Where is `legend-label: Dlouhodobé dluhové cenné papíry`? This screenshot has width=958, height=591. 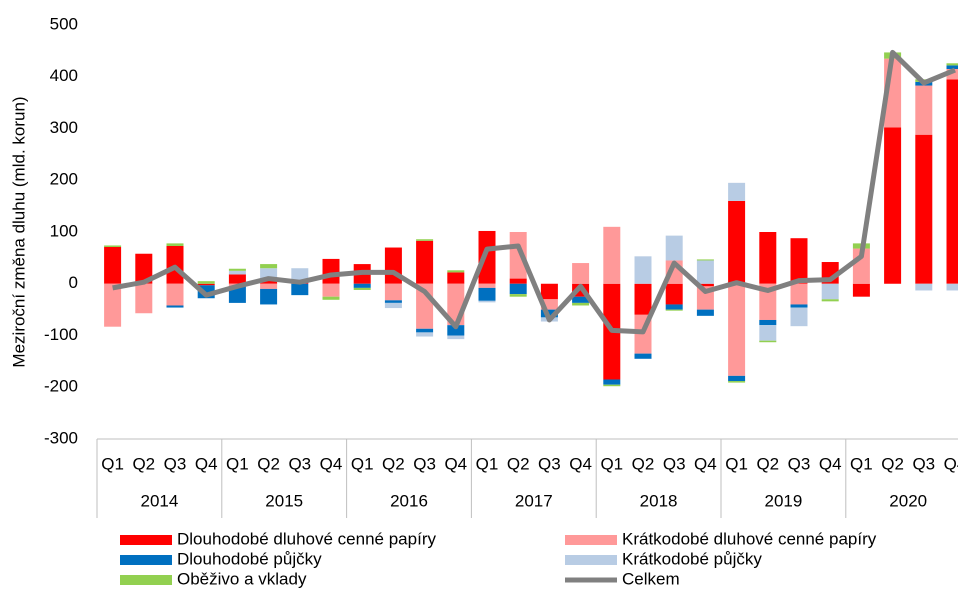 legend-label: Dlouhodobé dluhové cenné papíry is located at coordinates (306, 538).